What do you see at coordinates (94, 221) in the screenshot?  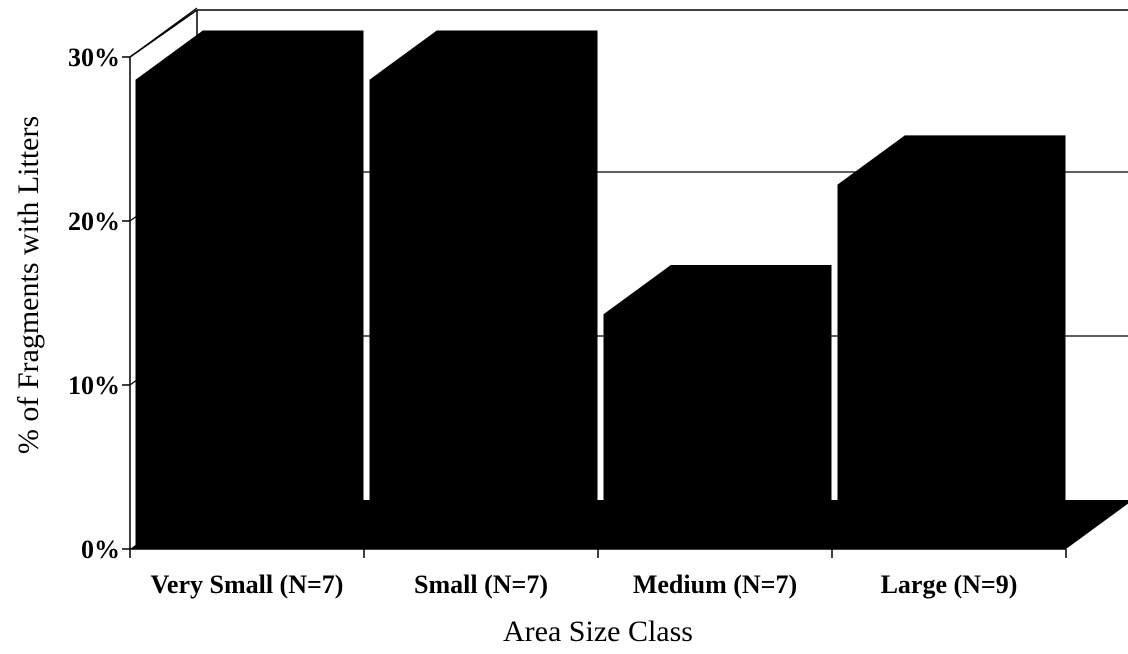 I see `y-tick-label: 20%` at bounding box center [94, 221].